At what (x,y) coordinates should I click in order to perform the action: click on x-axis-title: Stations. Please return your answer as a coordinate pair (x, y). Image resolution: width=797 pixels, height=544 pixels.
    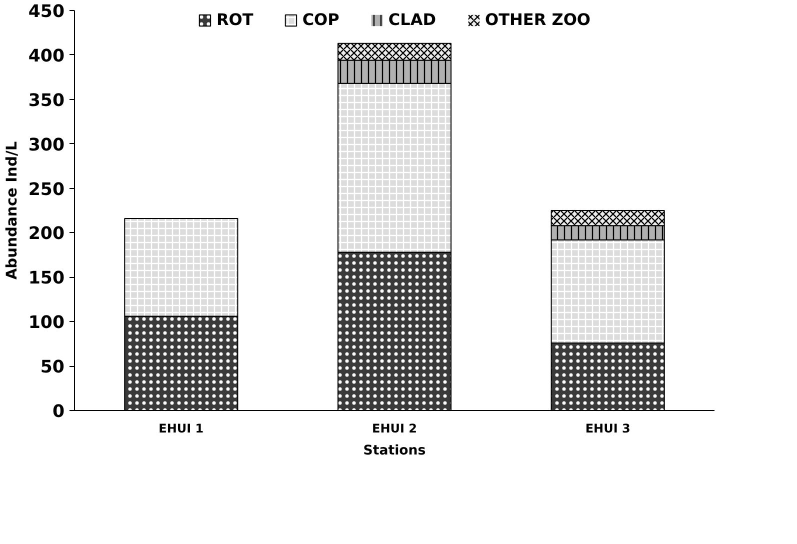
    Looking at the image, I should click on (394, 451).